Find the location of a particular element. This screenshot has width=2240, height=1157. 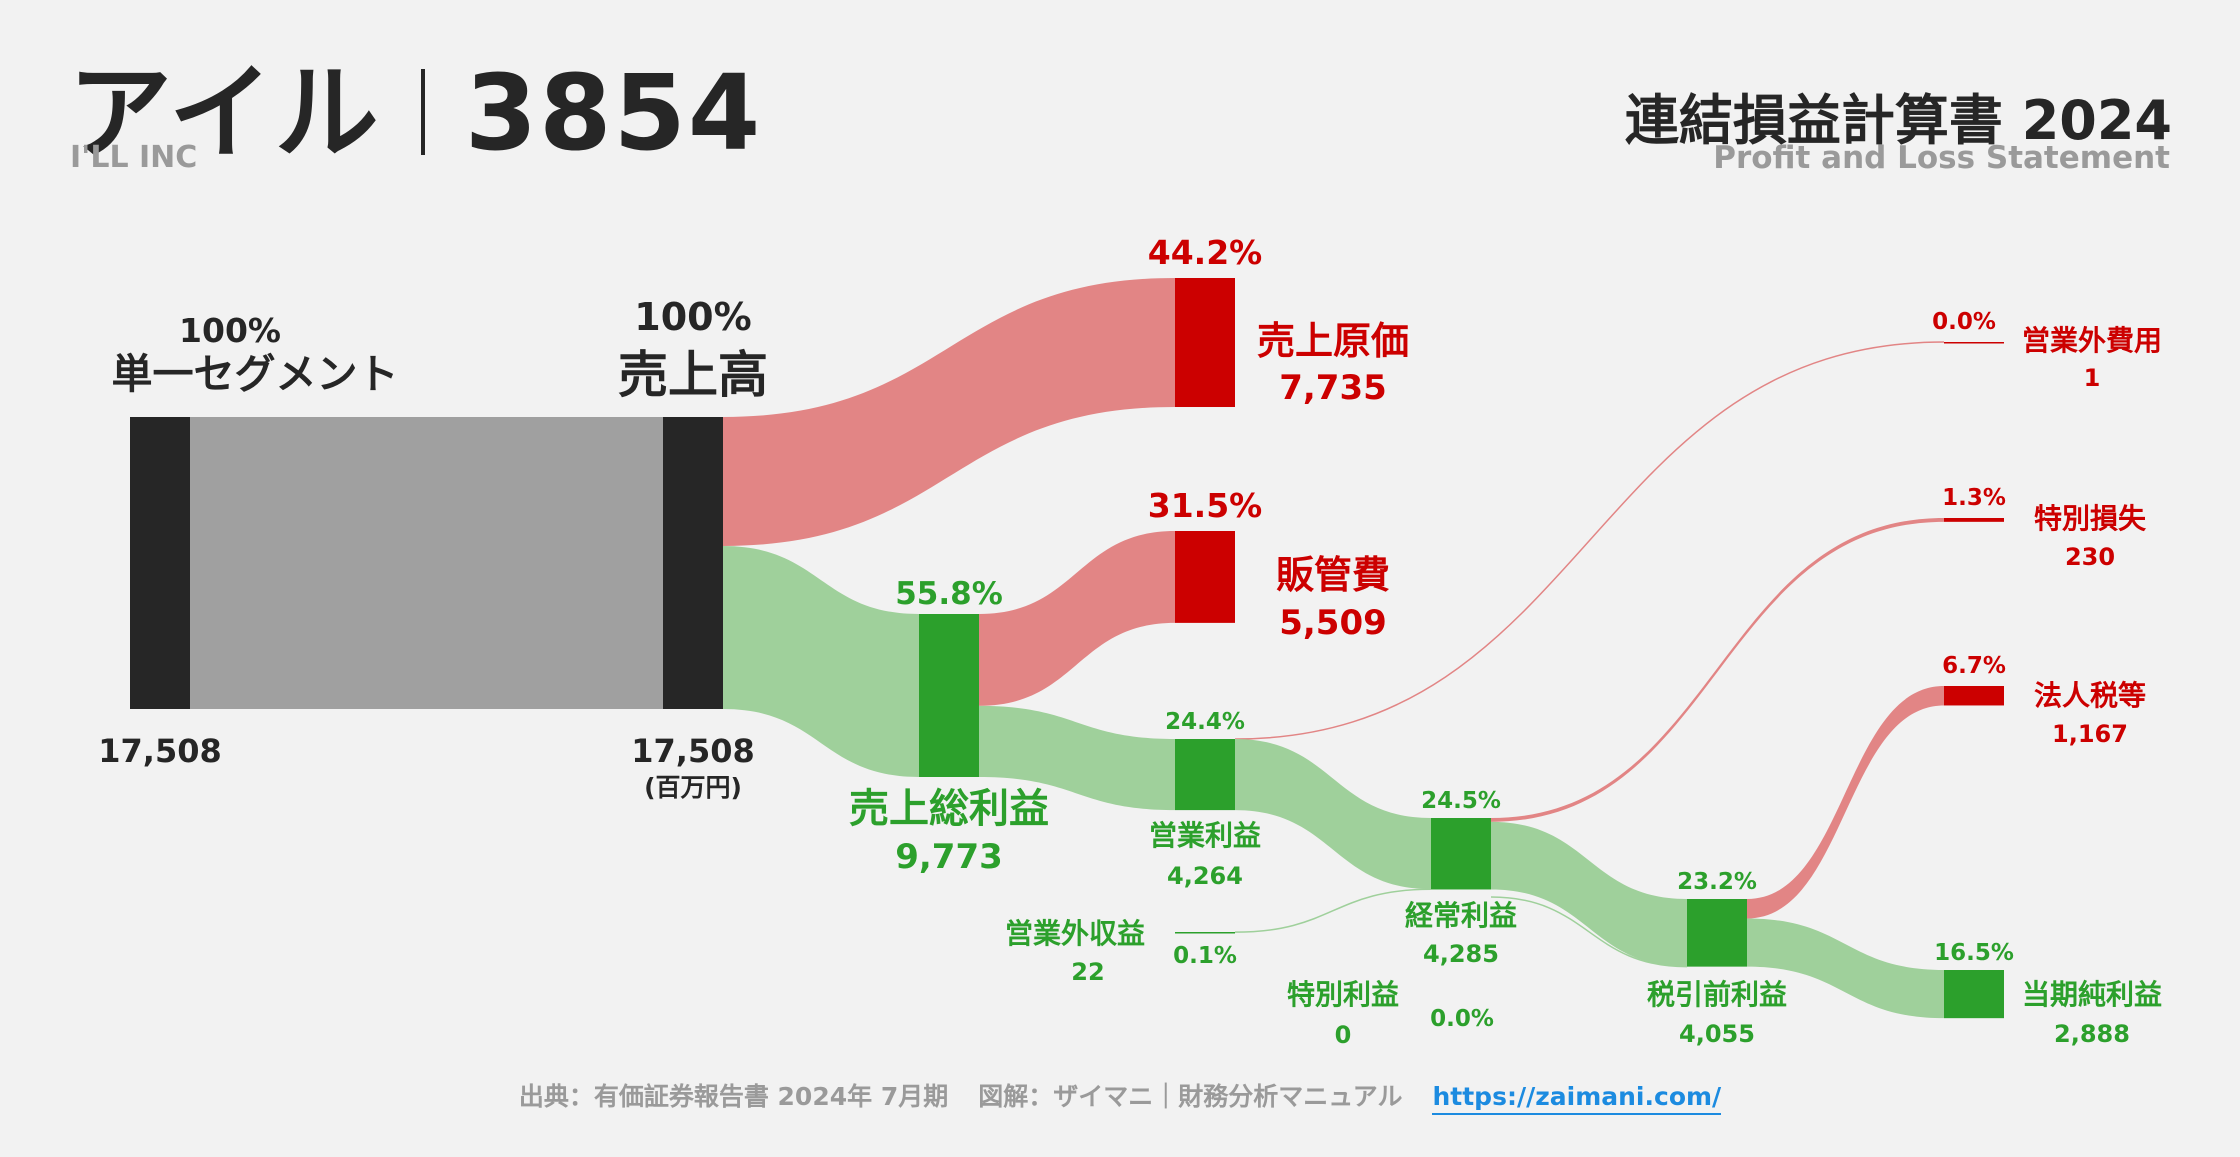

pct-label-net_income: 16.5% is located at coordinates (1974, 953).